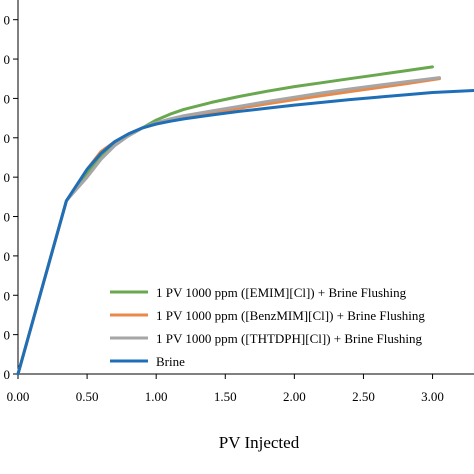  Describe the element at coordinates (363, 396) in the screenshot. I see `x-tick-label: 2.50` at that location.